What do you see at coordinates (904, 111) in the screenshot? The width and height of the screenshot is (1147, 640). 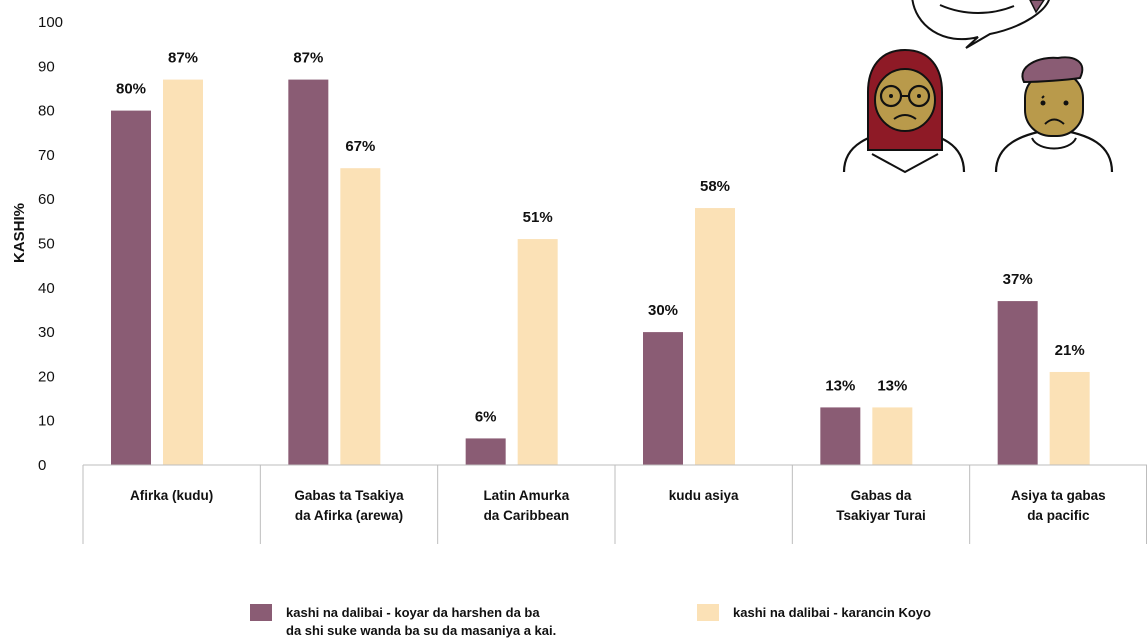 I see `woman-headscarf-sad-icon` at bounding box center [904, 111].